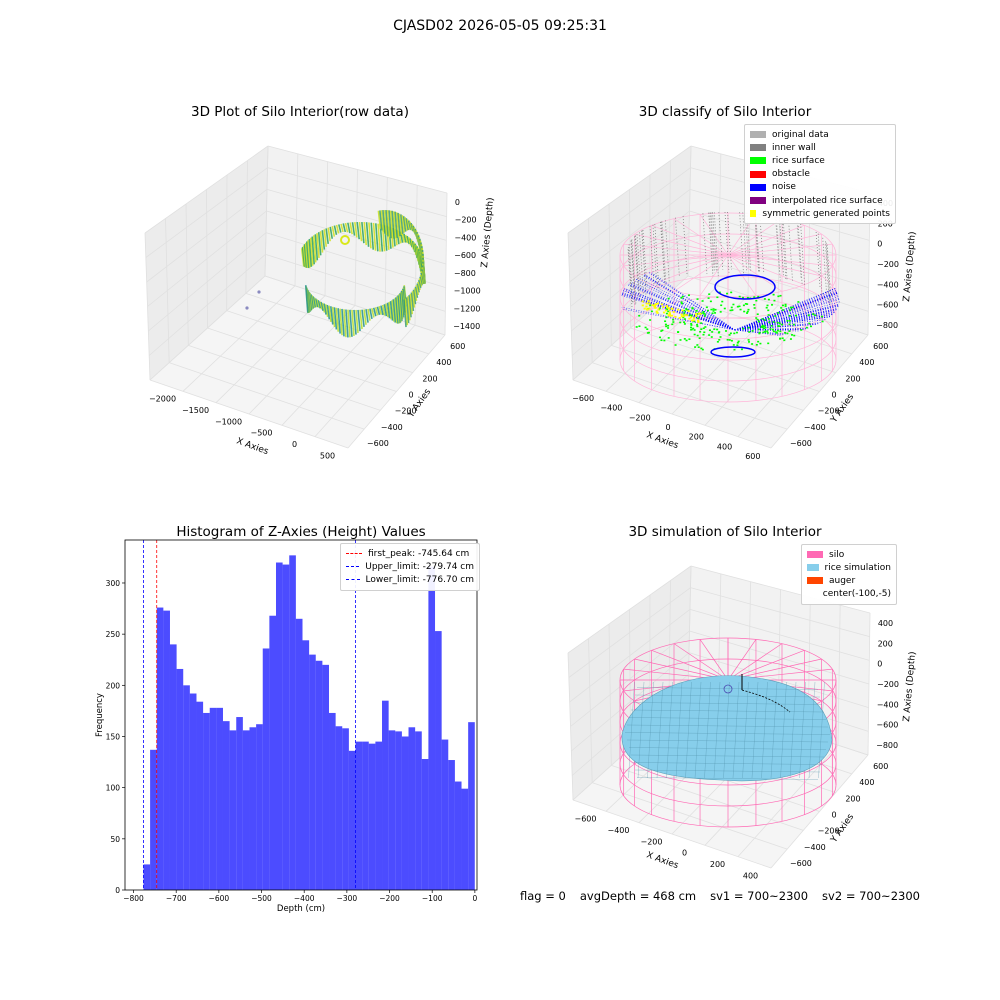 This screenshot has height=1000, width=1000. Describe the element at coordinates (849, 580) in the screenshot. I see `legend-item: auger` at that location.